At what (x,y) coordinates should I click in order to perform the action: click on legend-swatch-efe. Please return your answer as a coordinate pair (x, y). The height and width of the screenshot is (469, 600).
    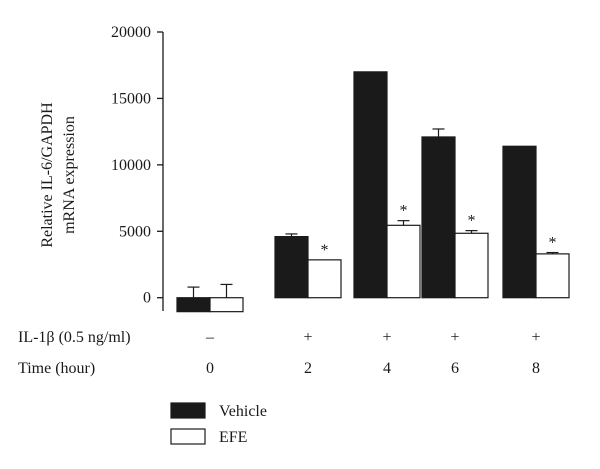
    Looking at the image, I should click on (188, 436).